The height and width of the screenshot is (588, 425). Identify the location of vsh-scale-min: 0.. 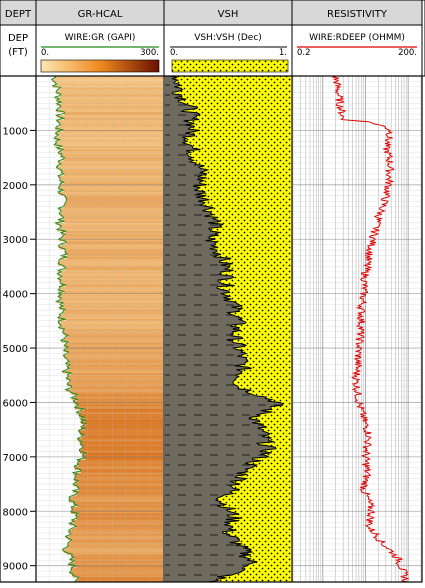
(174, 53).